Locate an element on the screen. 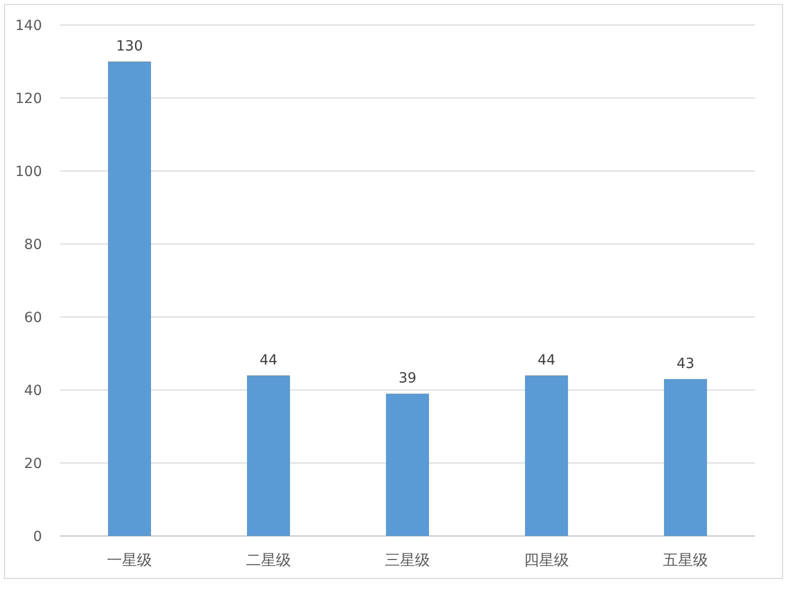 The image size is (787, 589). data-label: 39 is located at coordinates (407, 378).